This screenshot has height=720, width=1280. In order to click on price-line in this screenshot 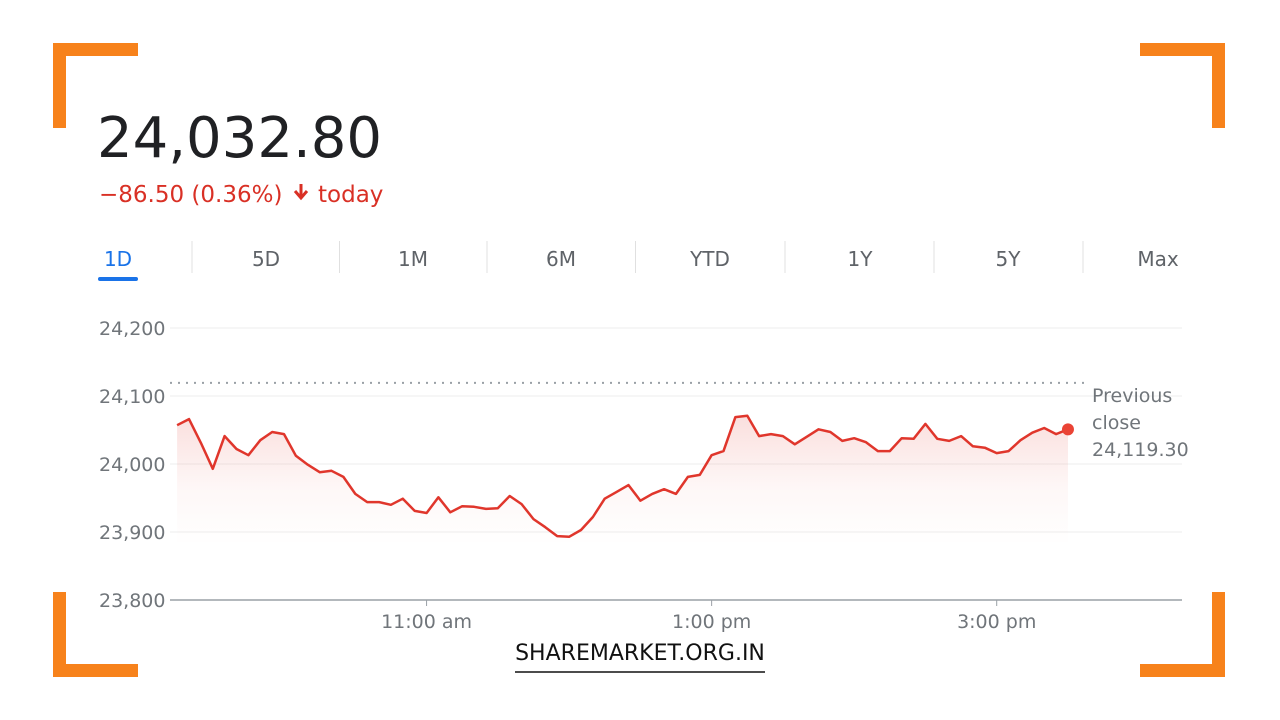, I will do `click(622, 476)`.